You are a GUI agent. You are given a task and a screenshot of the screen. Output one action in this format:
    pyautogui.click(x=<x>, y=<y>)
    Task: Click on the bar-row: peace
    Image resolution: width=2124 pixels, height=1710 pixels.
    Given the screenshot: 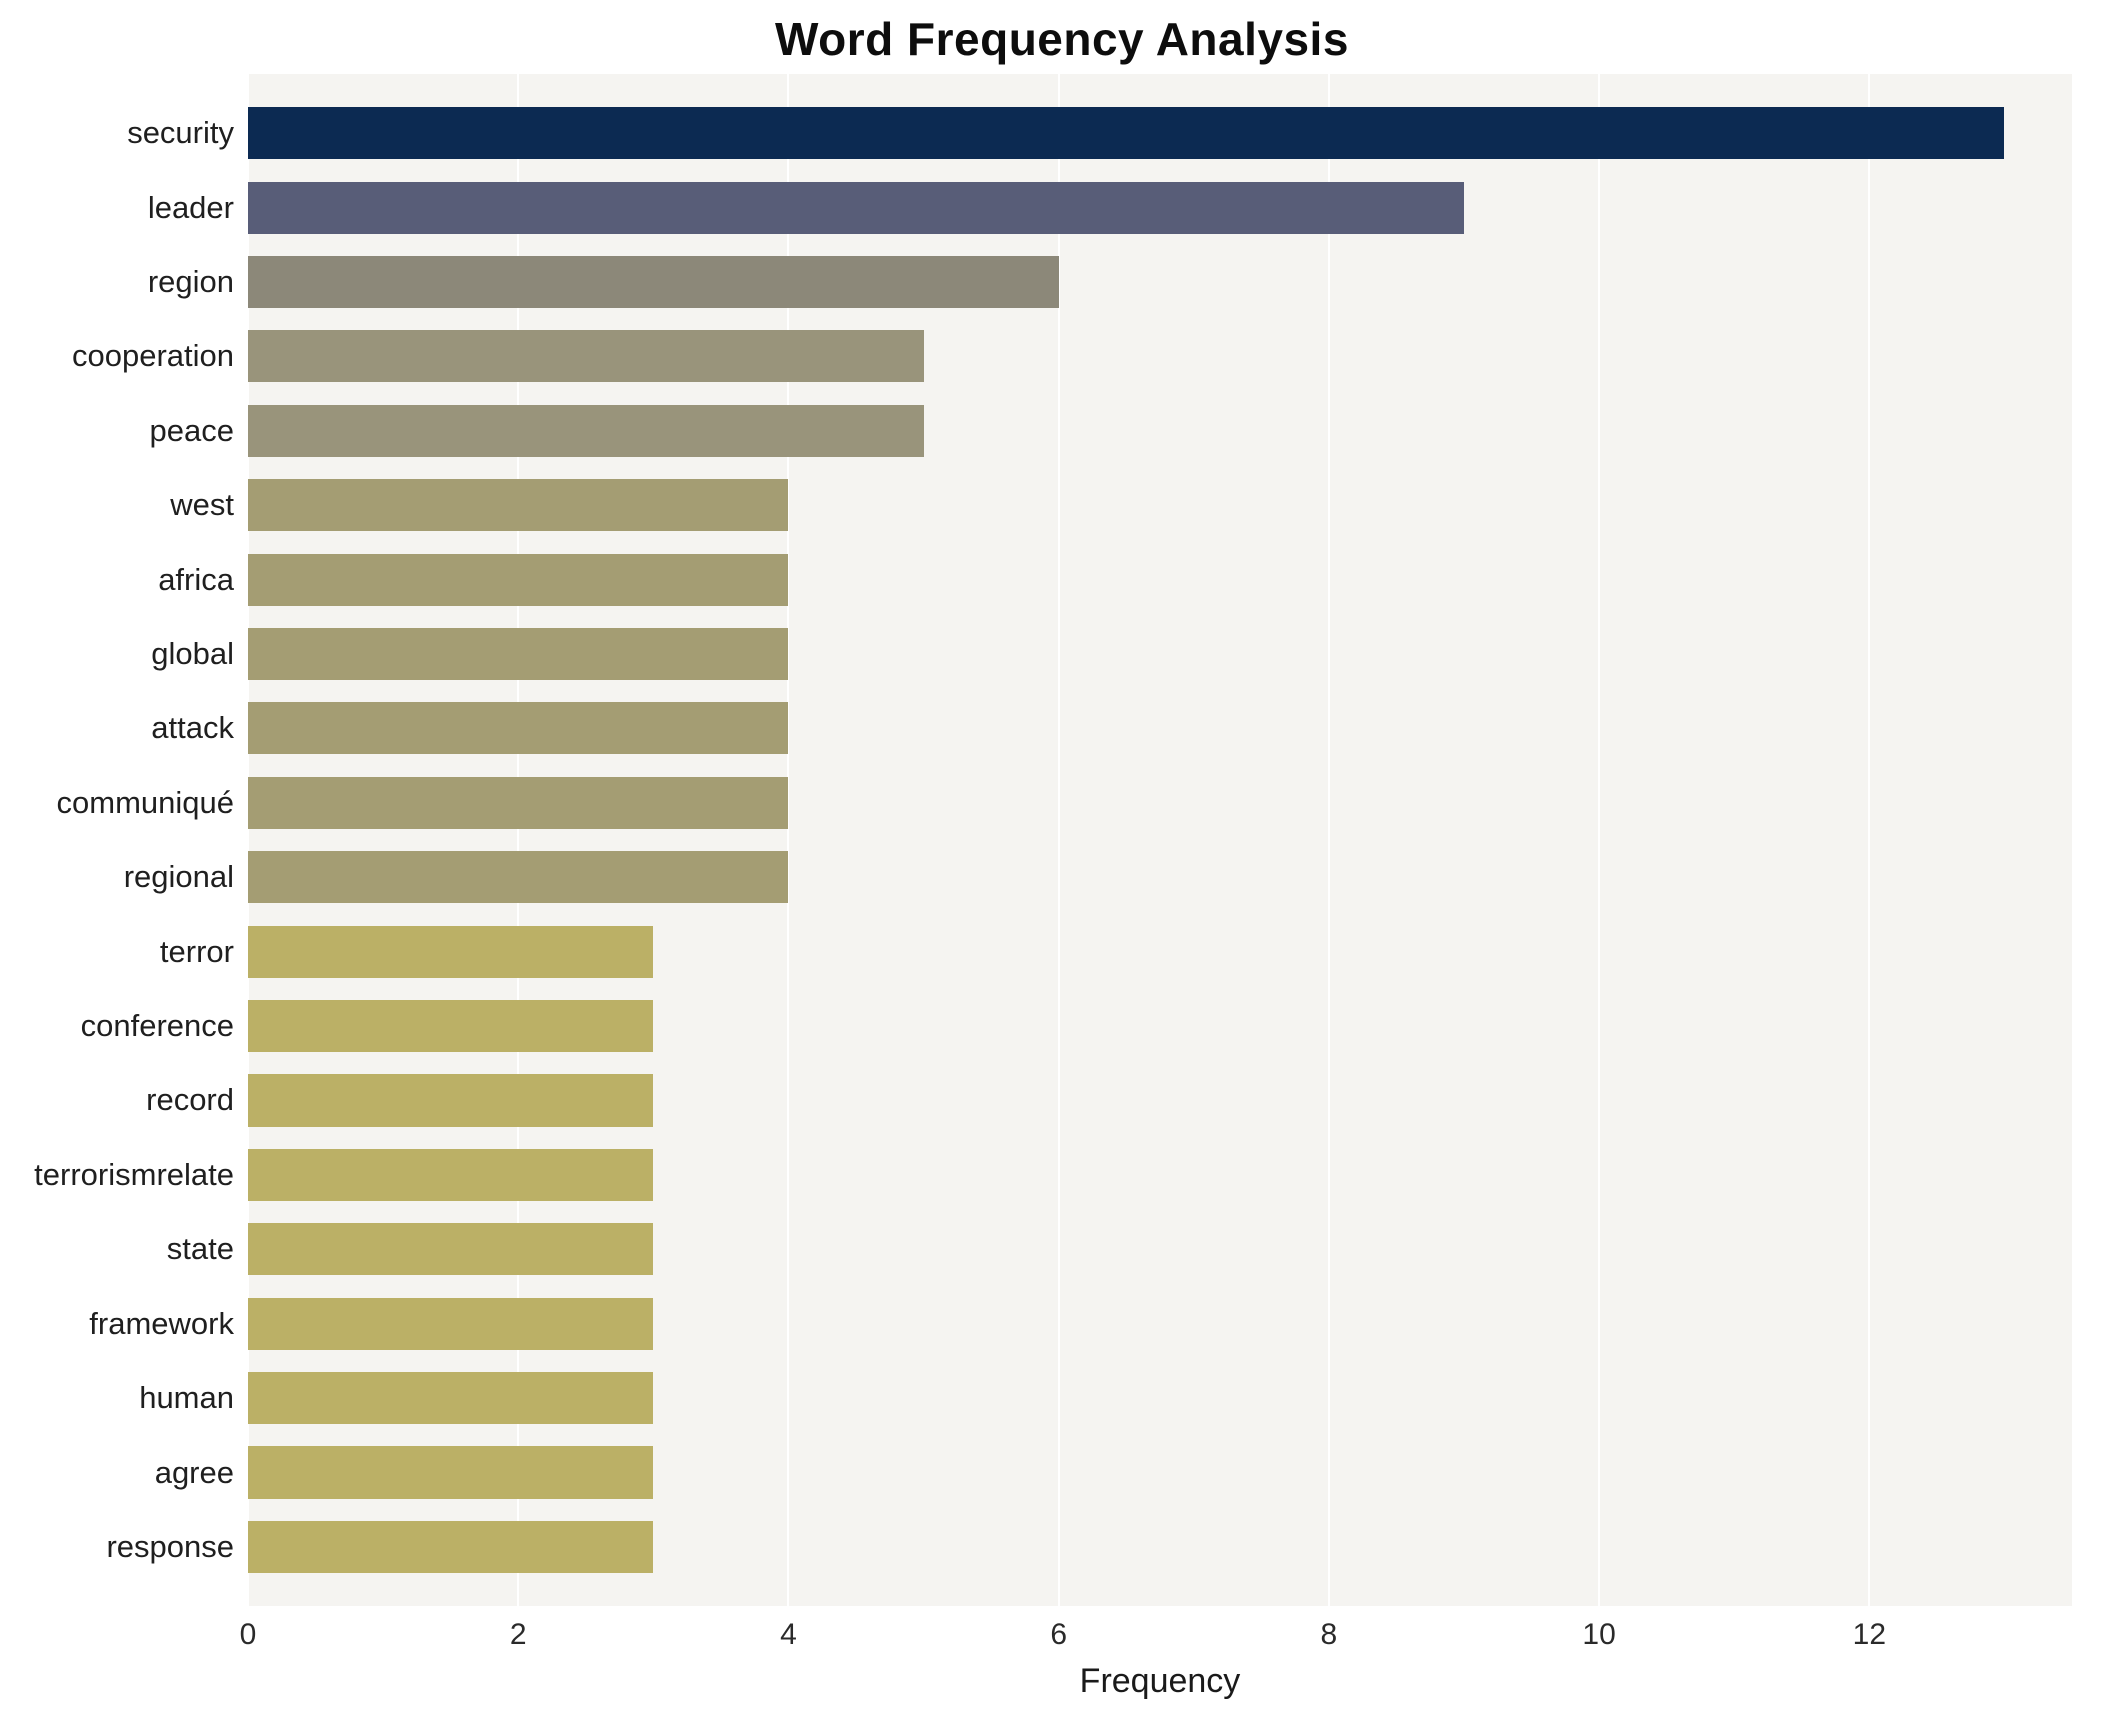 What is the action you would take?
    pyautogui.click(x=1111, y=431)
    